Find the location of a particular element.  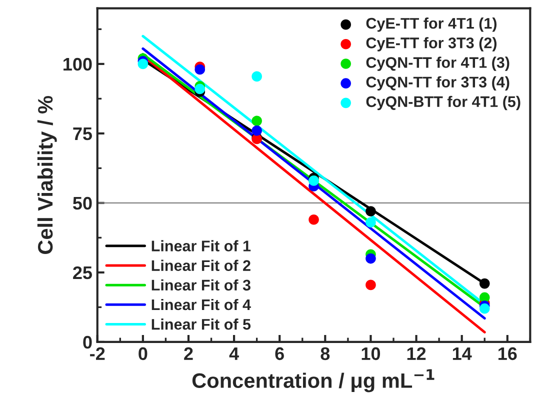

y-tick-label: 50 is located at coordinates (82, 203).